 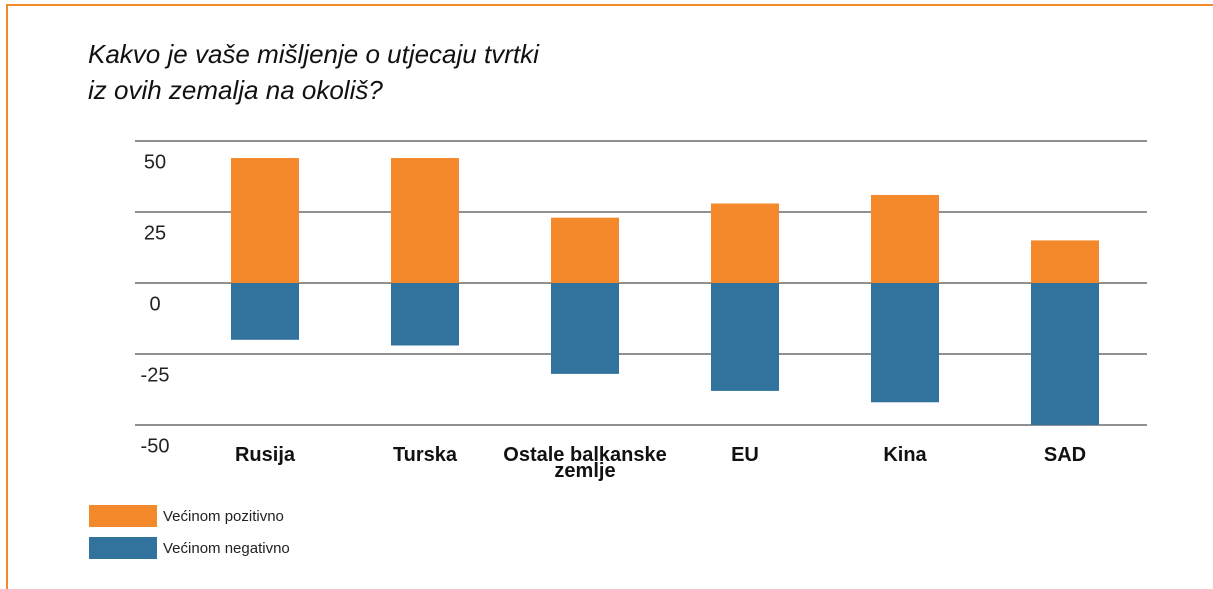 I want to click on x-tick-label: EU, so click(x=745, y=455).